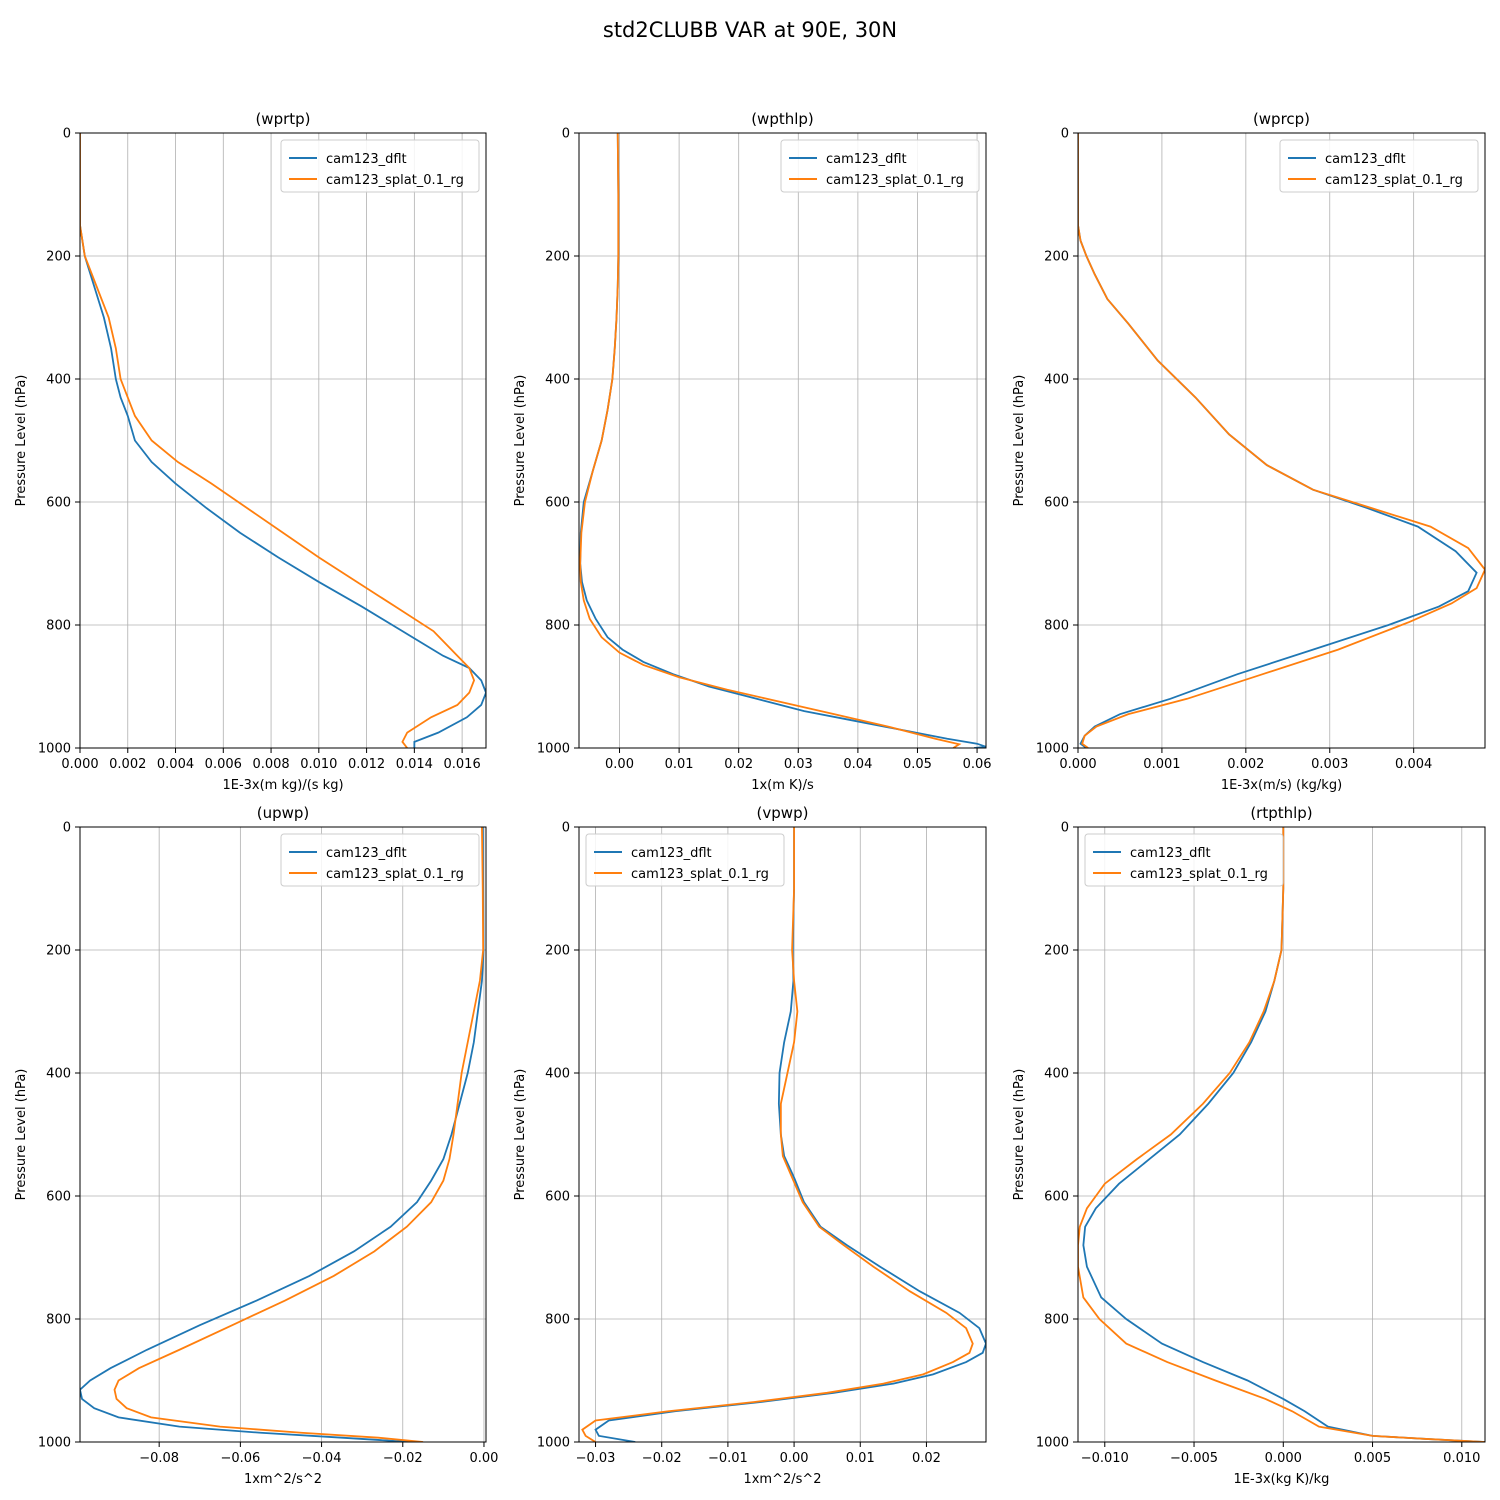 The width and height of the screenshot is (1500, 1500). Describe the element at coordinates (1372, 1458) in the screenshot. I see `x-tick-label: 0.005` at that location.